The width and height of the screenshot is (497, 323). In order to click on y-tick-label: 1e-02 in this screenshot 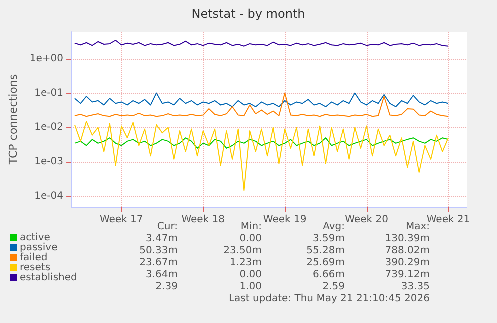, I will do `click(49, 128)`.